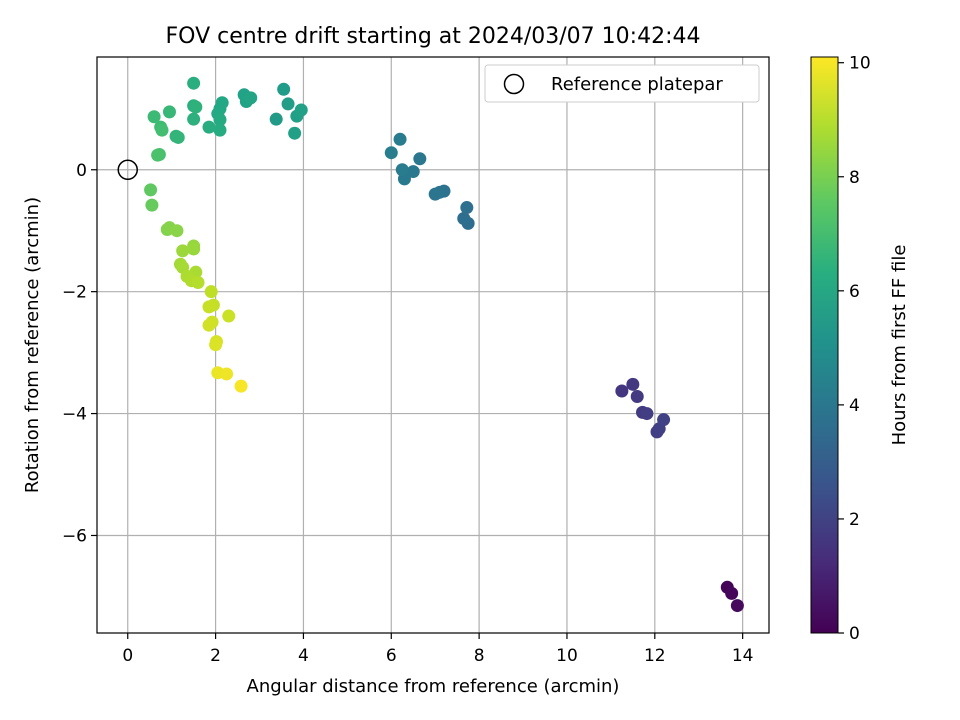  What do you see at coordinates (74, 415) in the screenshot?
I see `y-tick-label: −4` at bounding box center [74, 415].